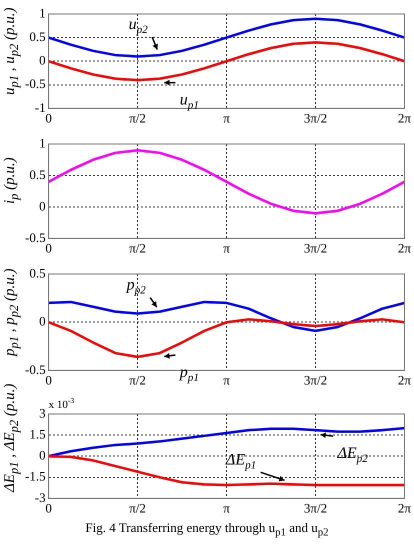 This screenshot has width=414, height=544. Describe the element at coordinates (35, 476) in the screenshot. I see `y-tick-label: -1.5` at that location.